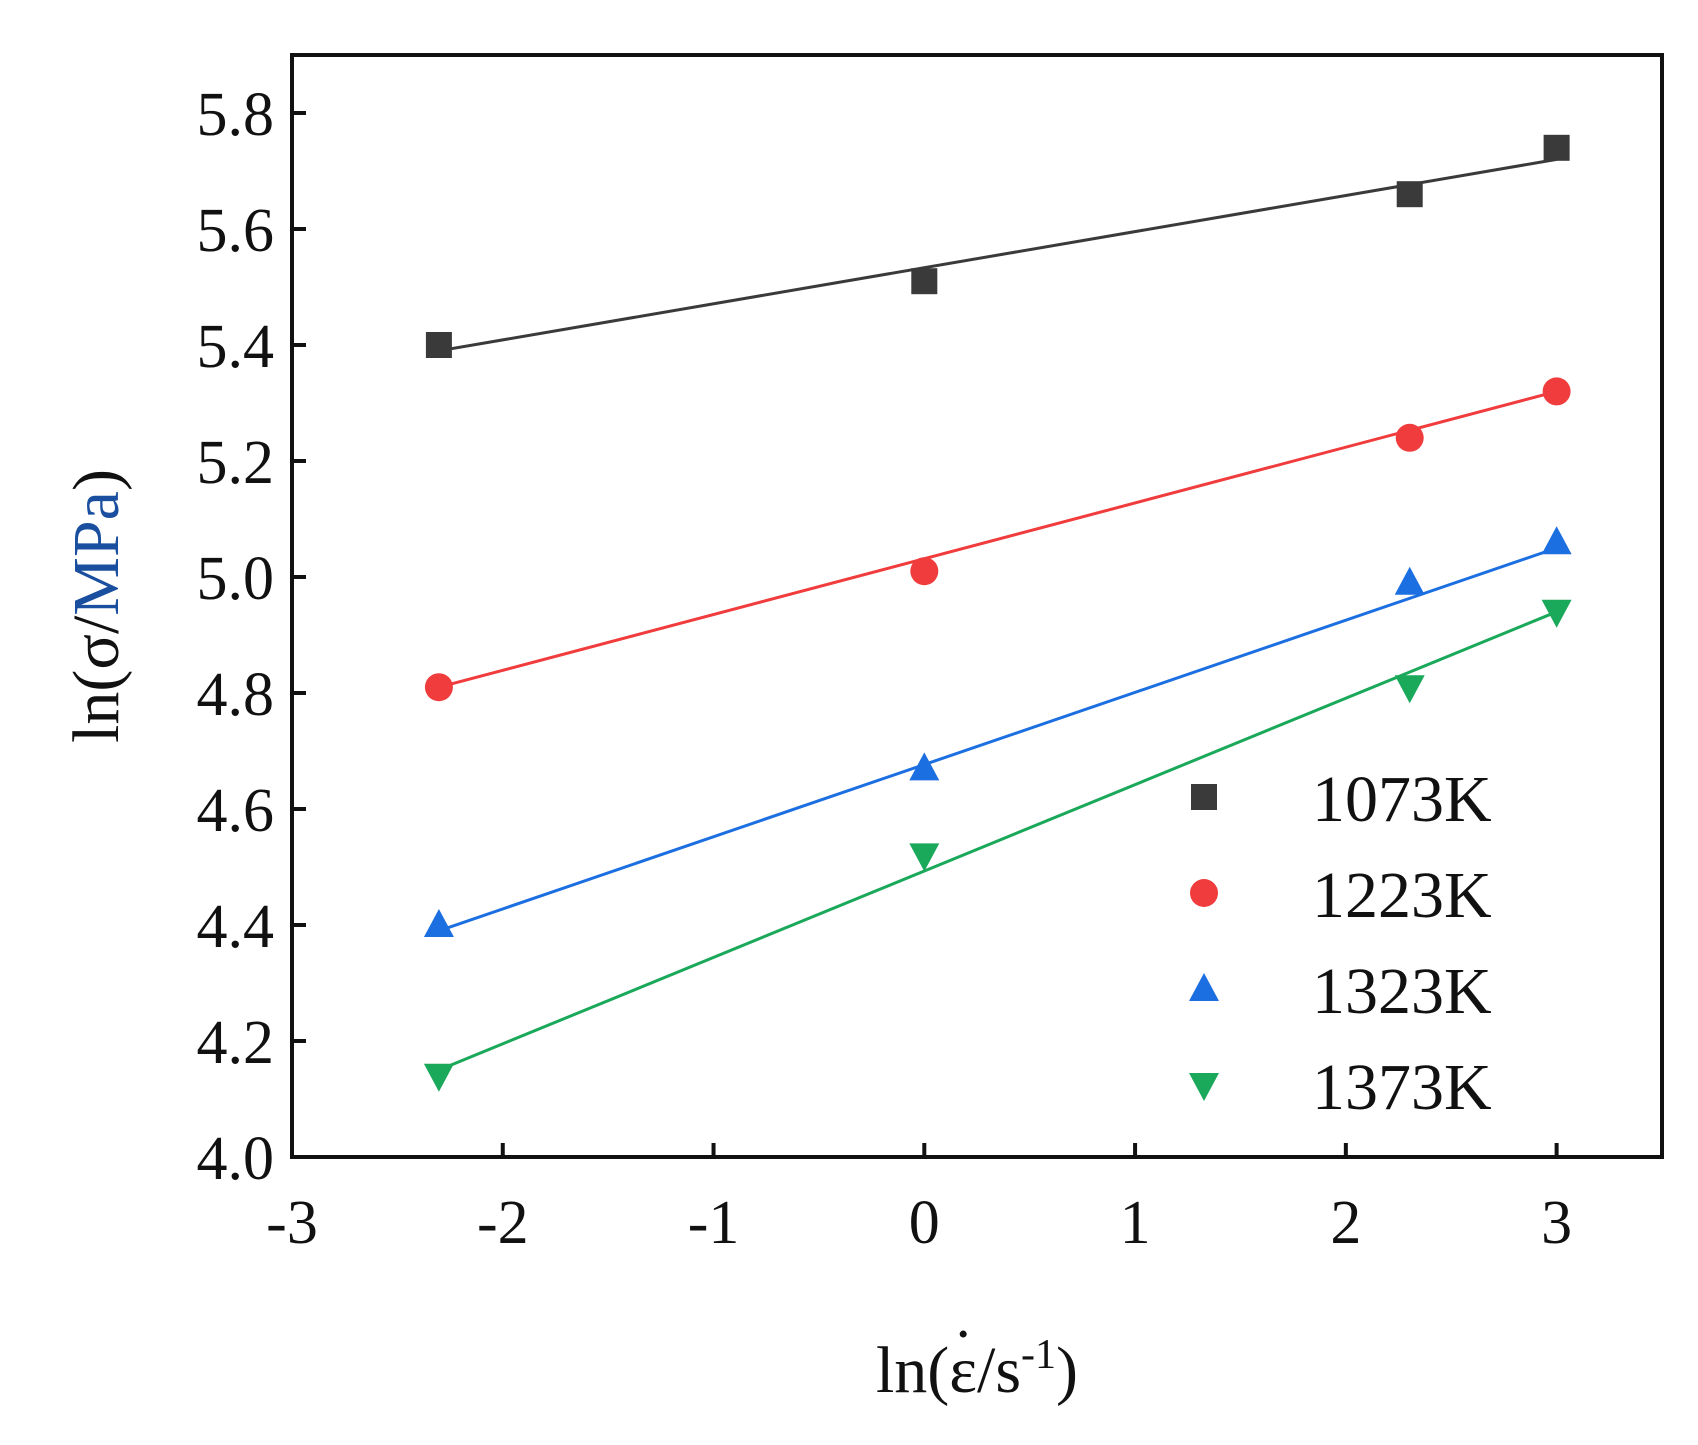  What do you see at coordinates (1402, 991) in the screenshot?
I see `legend-label: 1323K` at bounding box center [1402, 991].